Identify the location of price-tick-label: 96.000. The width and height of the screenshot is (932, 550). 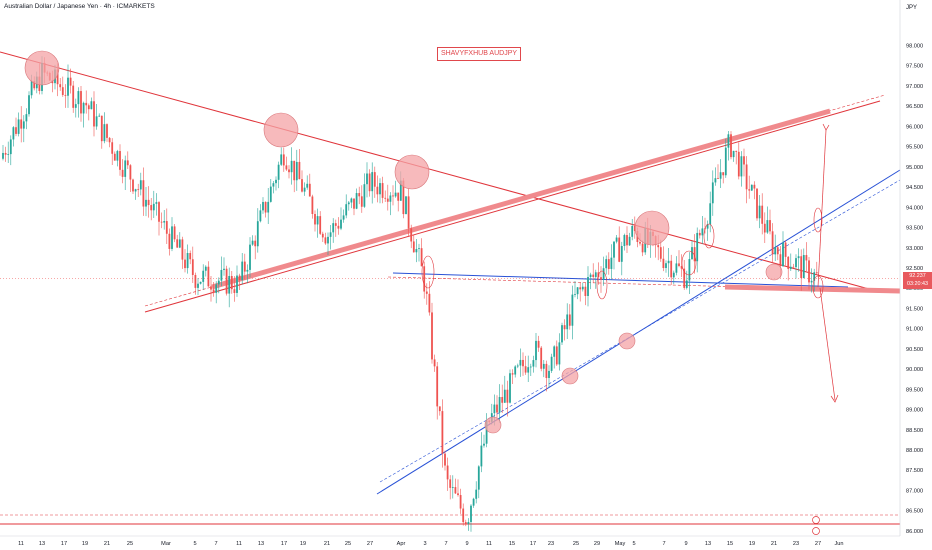
(914, 127).